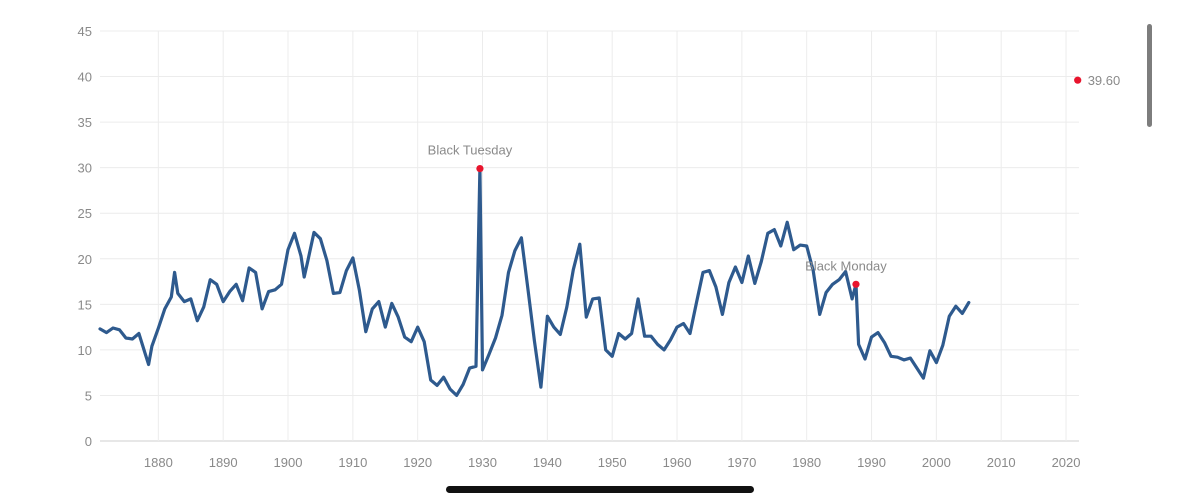 The width and height of the screenshot is (1200, 503). I want to click on x-tick-label: 1980, so click(806, 462).